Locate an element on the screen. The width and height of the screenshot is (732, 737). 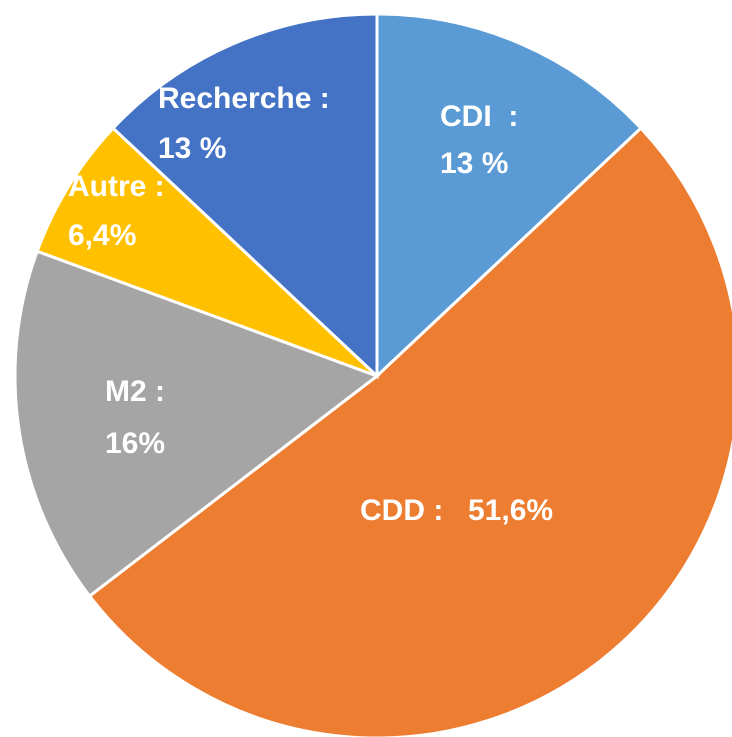
slice-label-name: M2 : is located at coordinates (135, 391).